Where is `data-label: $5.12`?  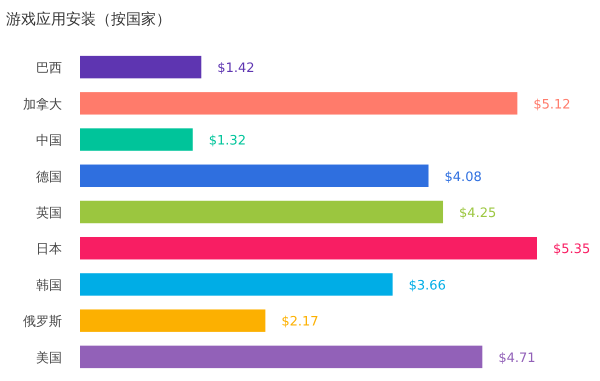 data-label: $5.12 is located at coordinates (552, 104).